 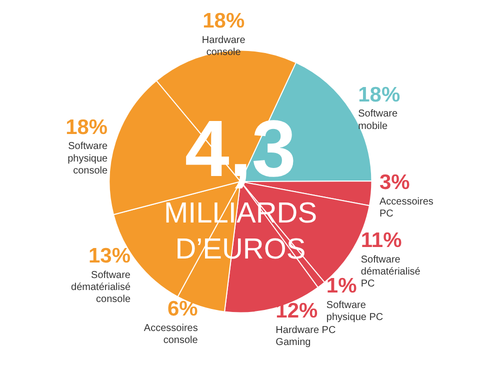 What do you see at coordinates (101, 288) in the screenshot?
I see `slice-label: Software dématérialisé console` at bounding box center [101, 288].